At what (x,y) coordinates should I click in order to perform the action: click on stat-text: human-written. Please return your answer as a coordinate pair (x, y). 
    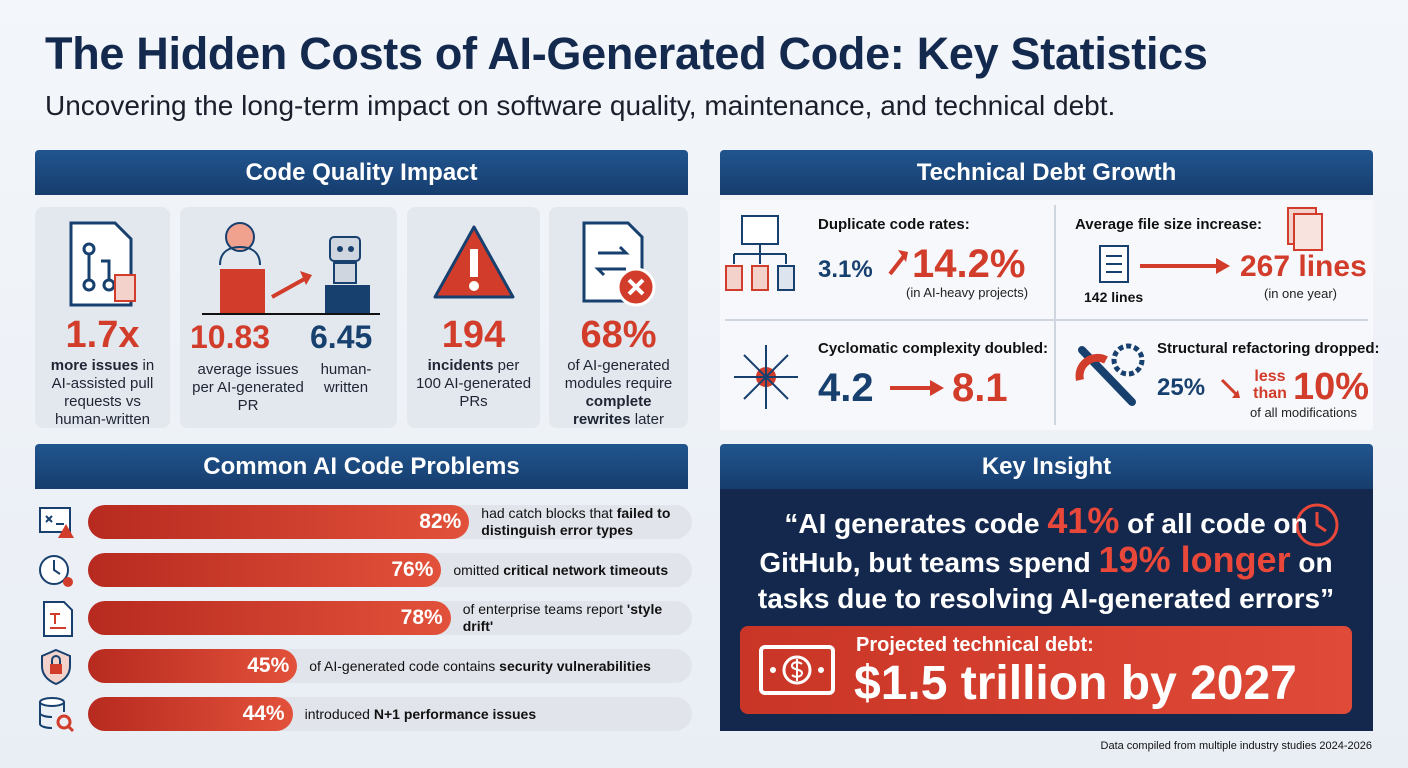
    Looking at the image, I should click on (346, 378).